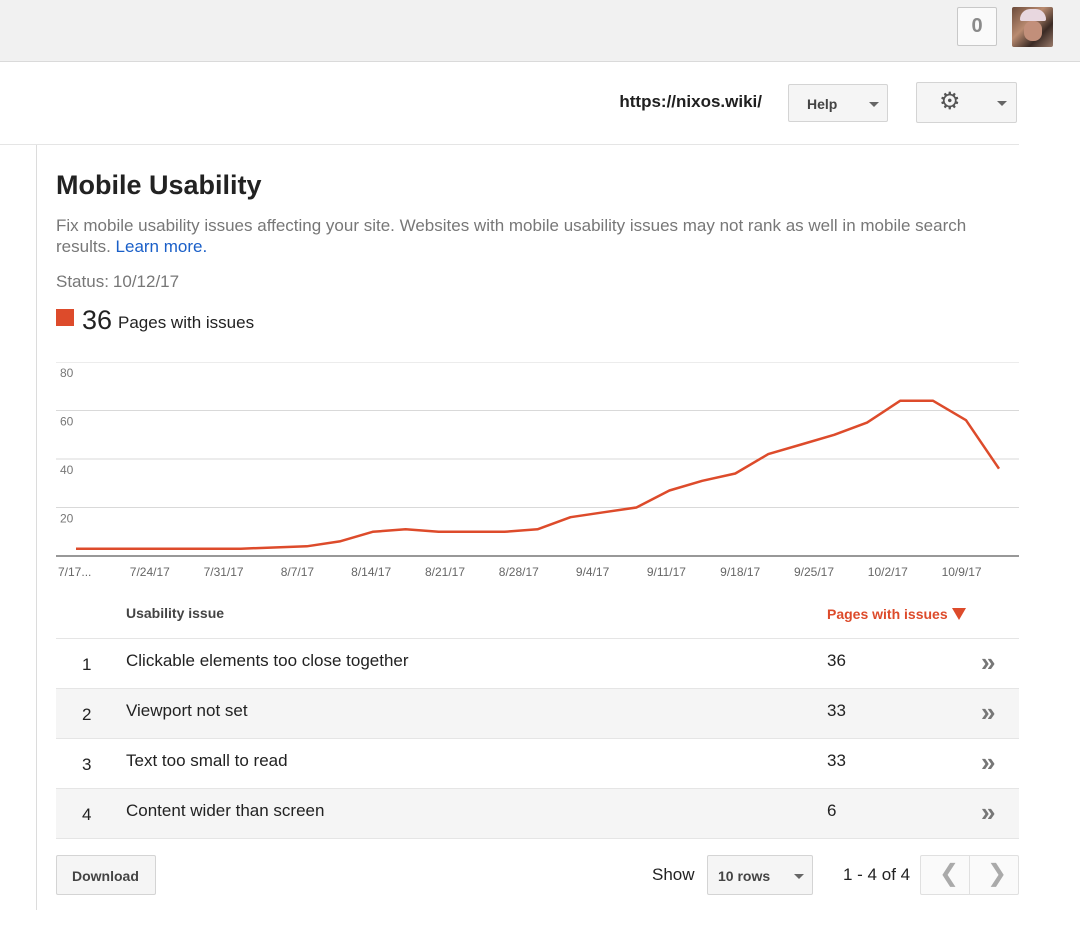  I want to click on pagination-controls: ❮ ❯, so click(969, 875).